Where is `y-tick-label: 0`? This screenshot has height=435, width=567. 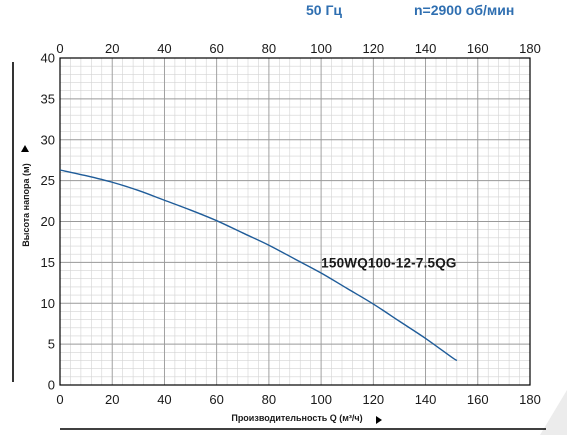 y-tick-label: 0 is located at coordinates (51, 385).